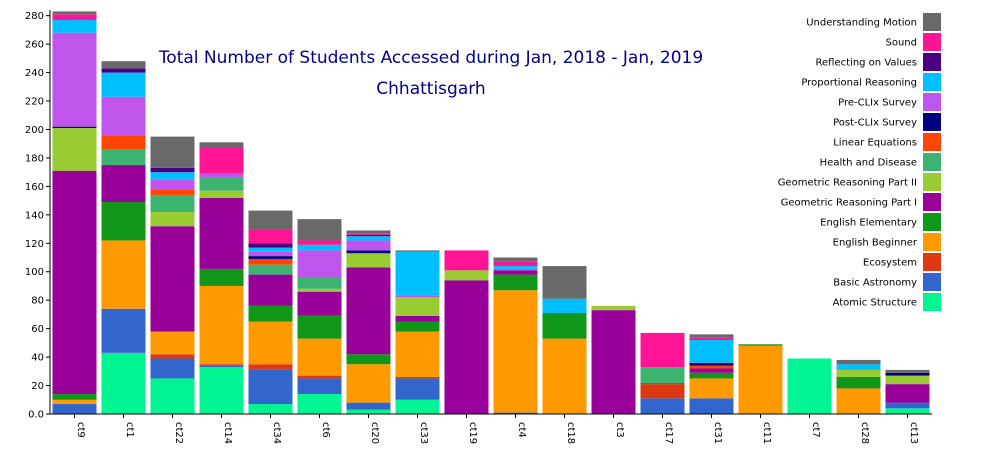  I want to click on legend-label: Atomic Structure, so click(875, 303).